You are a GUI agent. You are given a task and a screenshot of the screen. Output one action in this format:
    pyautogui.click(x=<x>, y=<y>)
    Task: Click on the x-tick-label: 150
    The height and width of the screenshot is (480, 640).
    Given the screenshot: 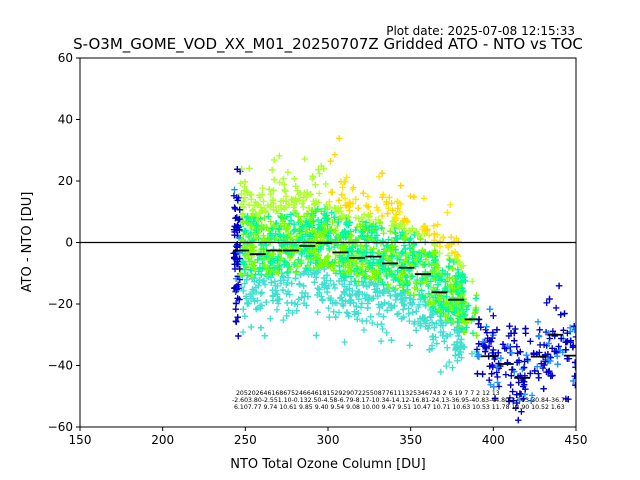 What is the action you would take?
    pyautogui.click(x=80, y=440)
    